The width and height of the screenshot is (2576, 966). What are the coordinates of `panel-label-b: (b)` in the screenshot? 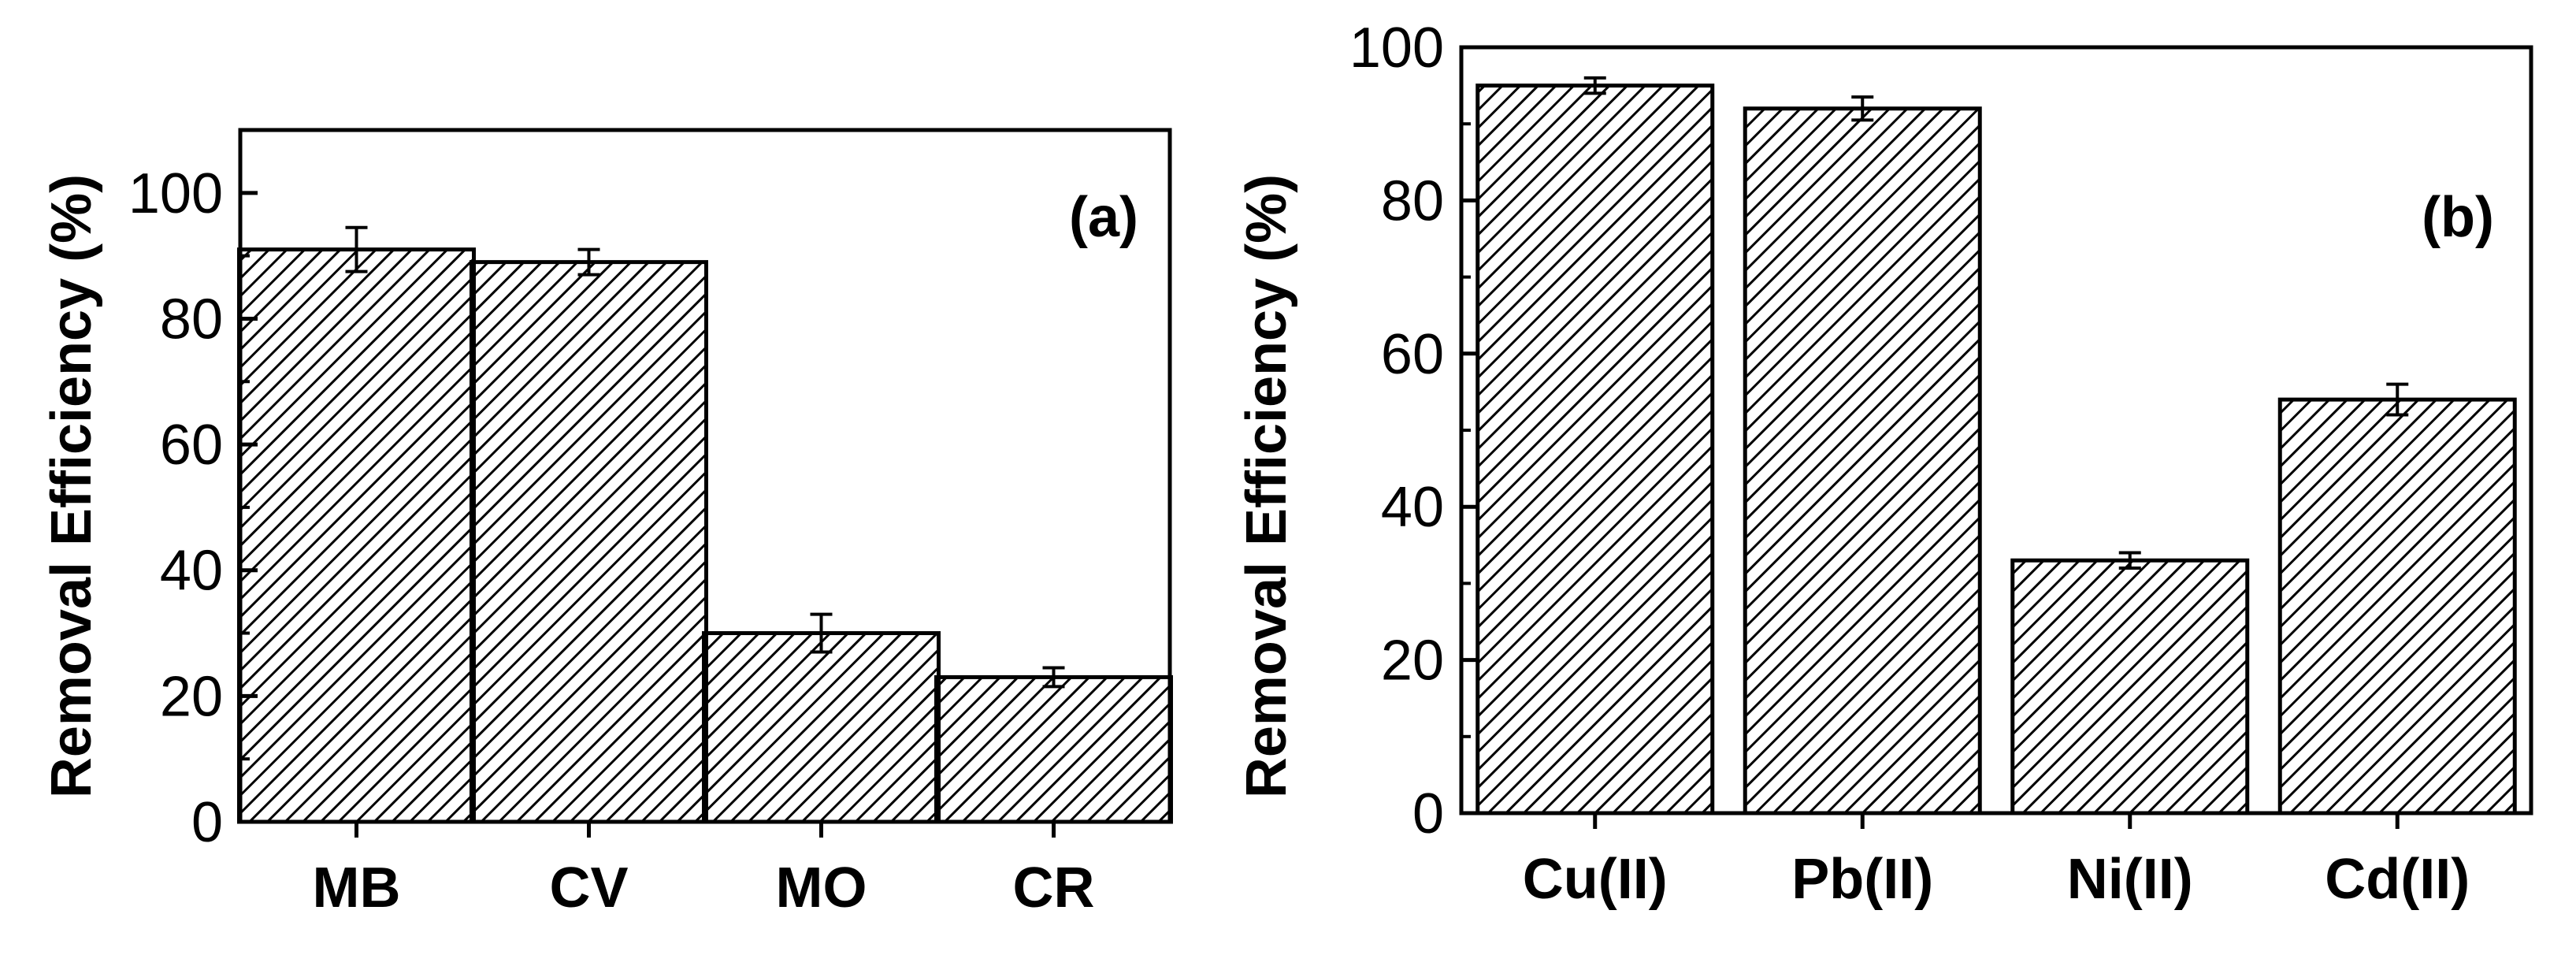 It's located at (2458, 217).